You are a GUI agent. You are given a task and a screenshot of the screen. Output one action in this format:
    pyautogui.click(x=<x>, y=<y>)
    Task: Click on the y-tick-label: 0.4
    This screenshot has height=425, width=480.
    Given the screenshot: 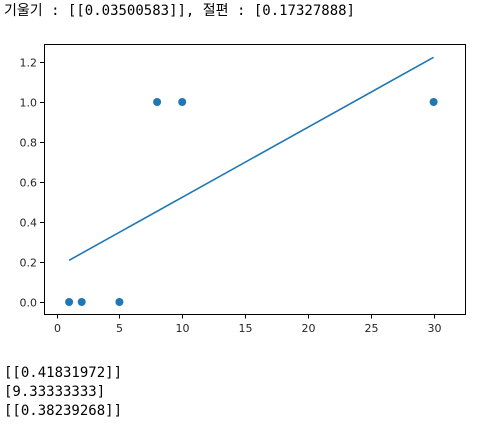 What is the action you would take?
    pyautogui.click(x=29, y=223)
    